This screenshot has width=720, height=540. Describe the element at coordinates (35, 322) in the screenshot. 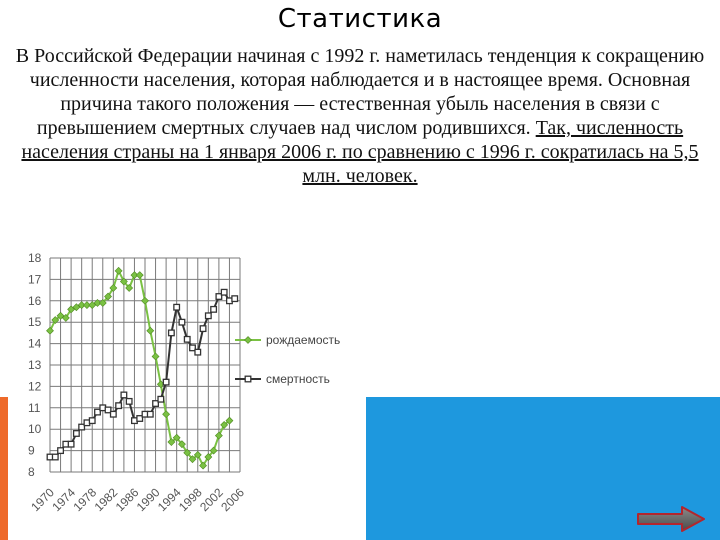

I see `y-tick-label: 15` at that location.